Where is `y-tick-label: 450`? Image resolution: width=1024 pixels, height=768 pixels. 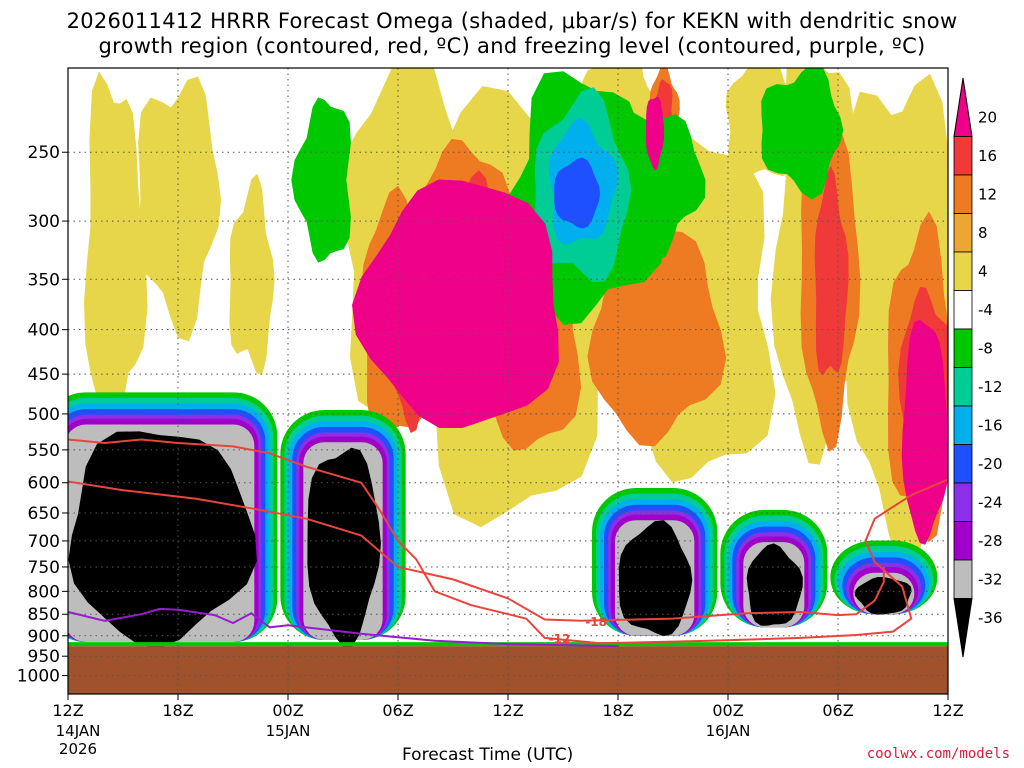
y-tick-label: 450 is located at coordinates (44, 375).